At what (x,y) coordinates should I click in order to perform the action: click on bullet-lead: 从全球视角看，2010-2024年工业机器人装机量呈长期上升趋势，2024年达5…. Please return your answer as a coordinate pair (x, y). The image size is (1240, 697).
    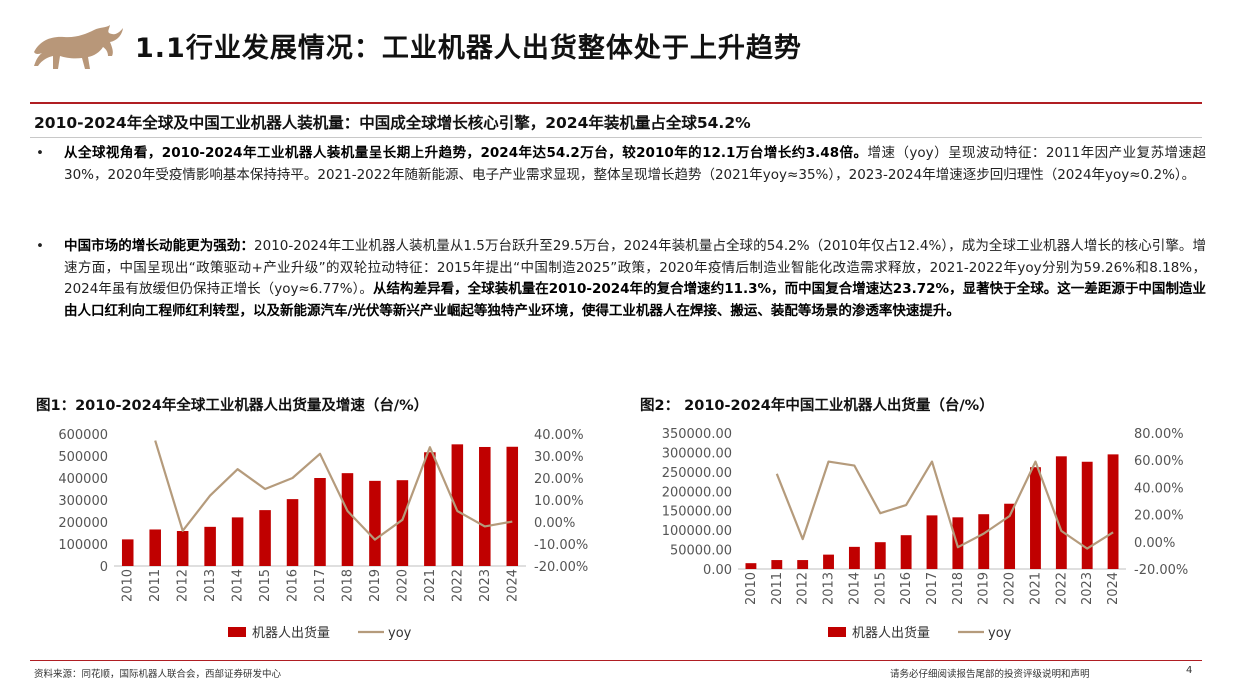
    Looking at the image, I should click on (466, 153).